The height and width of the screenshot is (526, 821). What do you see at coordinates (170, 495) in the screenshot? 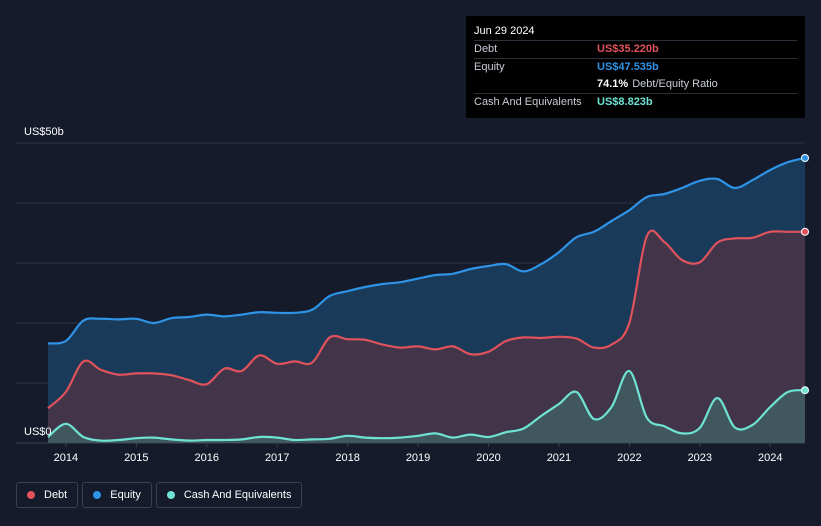
I see `cash-dot-icon` at bounding box center [170, 495].